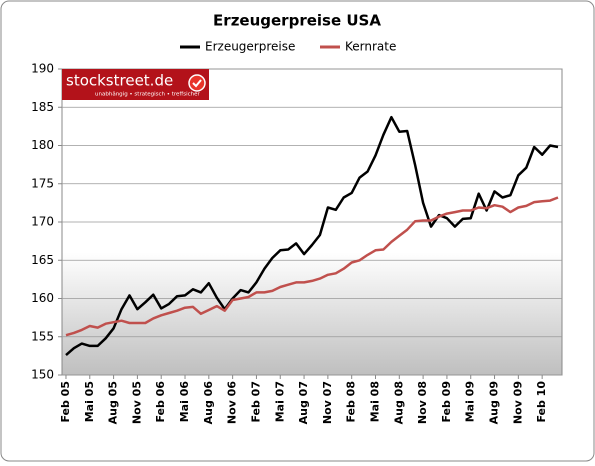 The width and height of the screenshot is (595, 466). What do you see at coordinates (136, 402) in the screenshot?
I see `x-tick-label: Nov 05` at bounding box center [136, 402].